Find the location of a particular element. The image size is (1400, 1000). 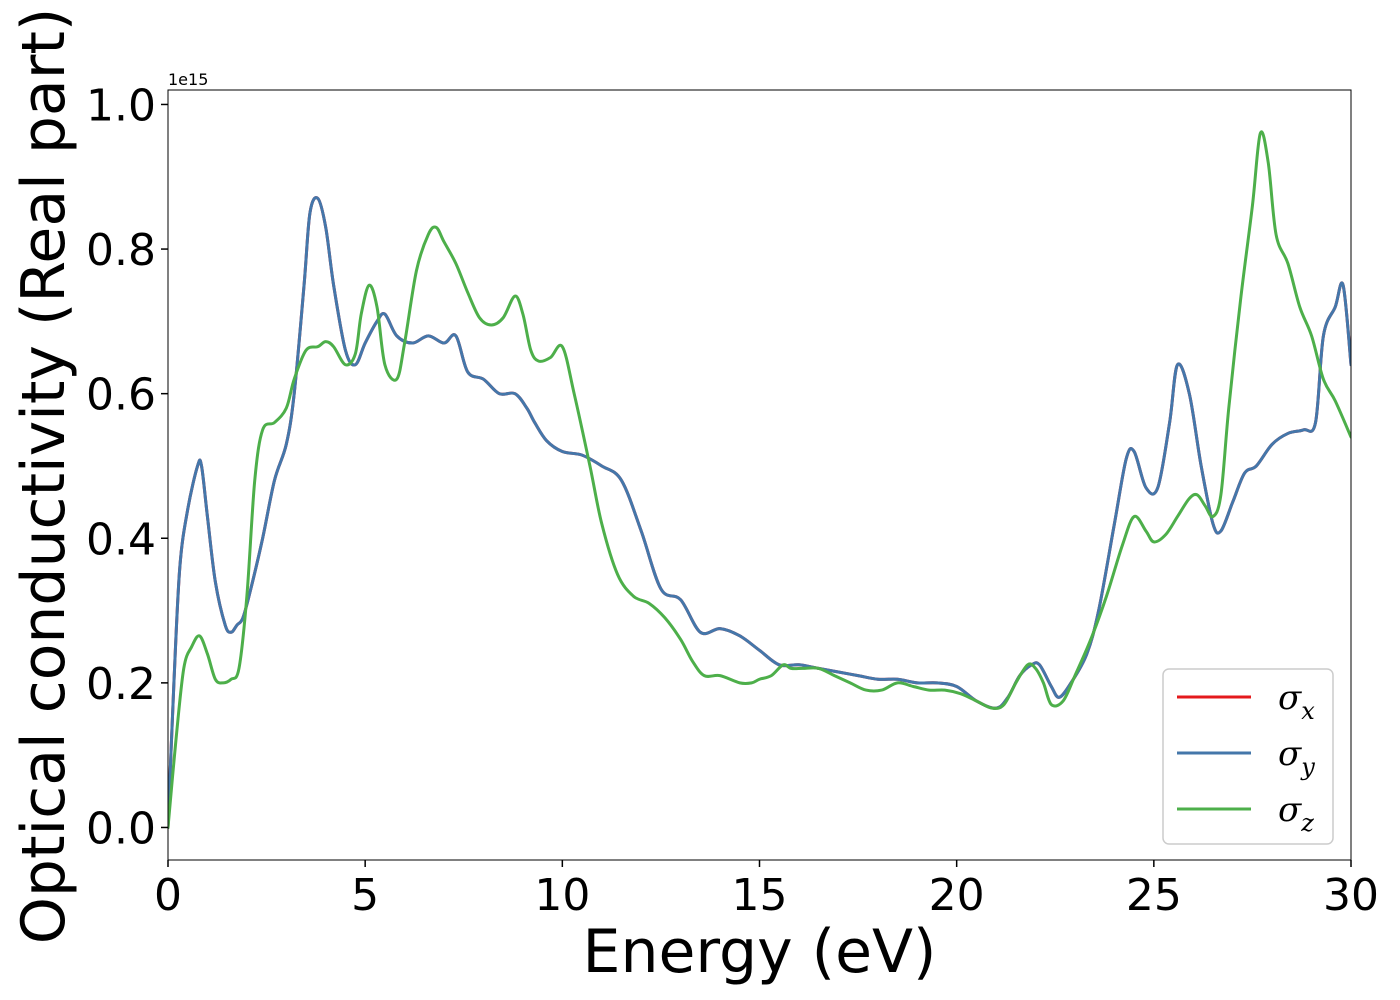

legend: σx σy σz is located at coordinates (1248, 756).